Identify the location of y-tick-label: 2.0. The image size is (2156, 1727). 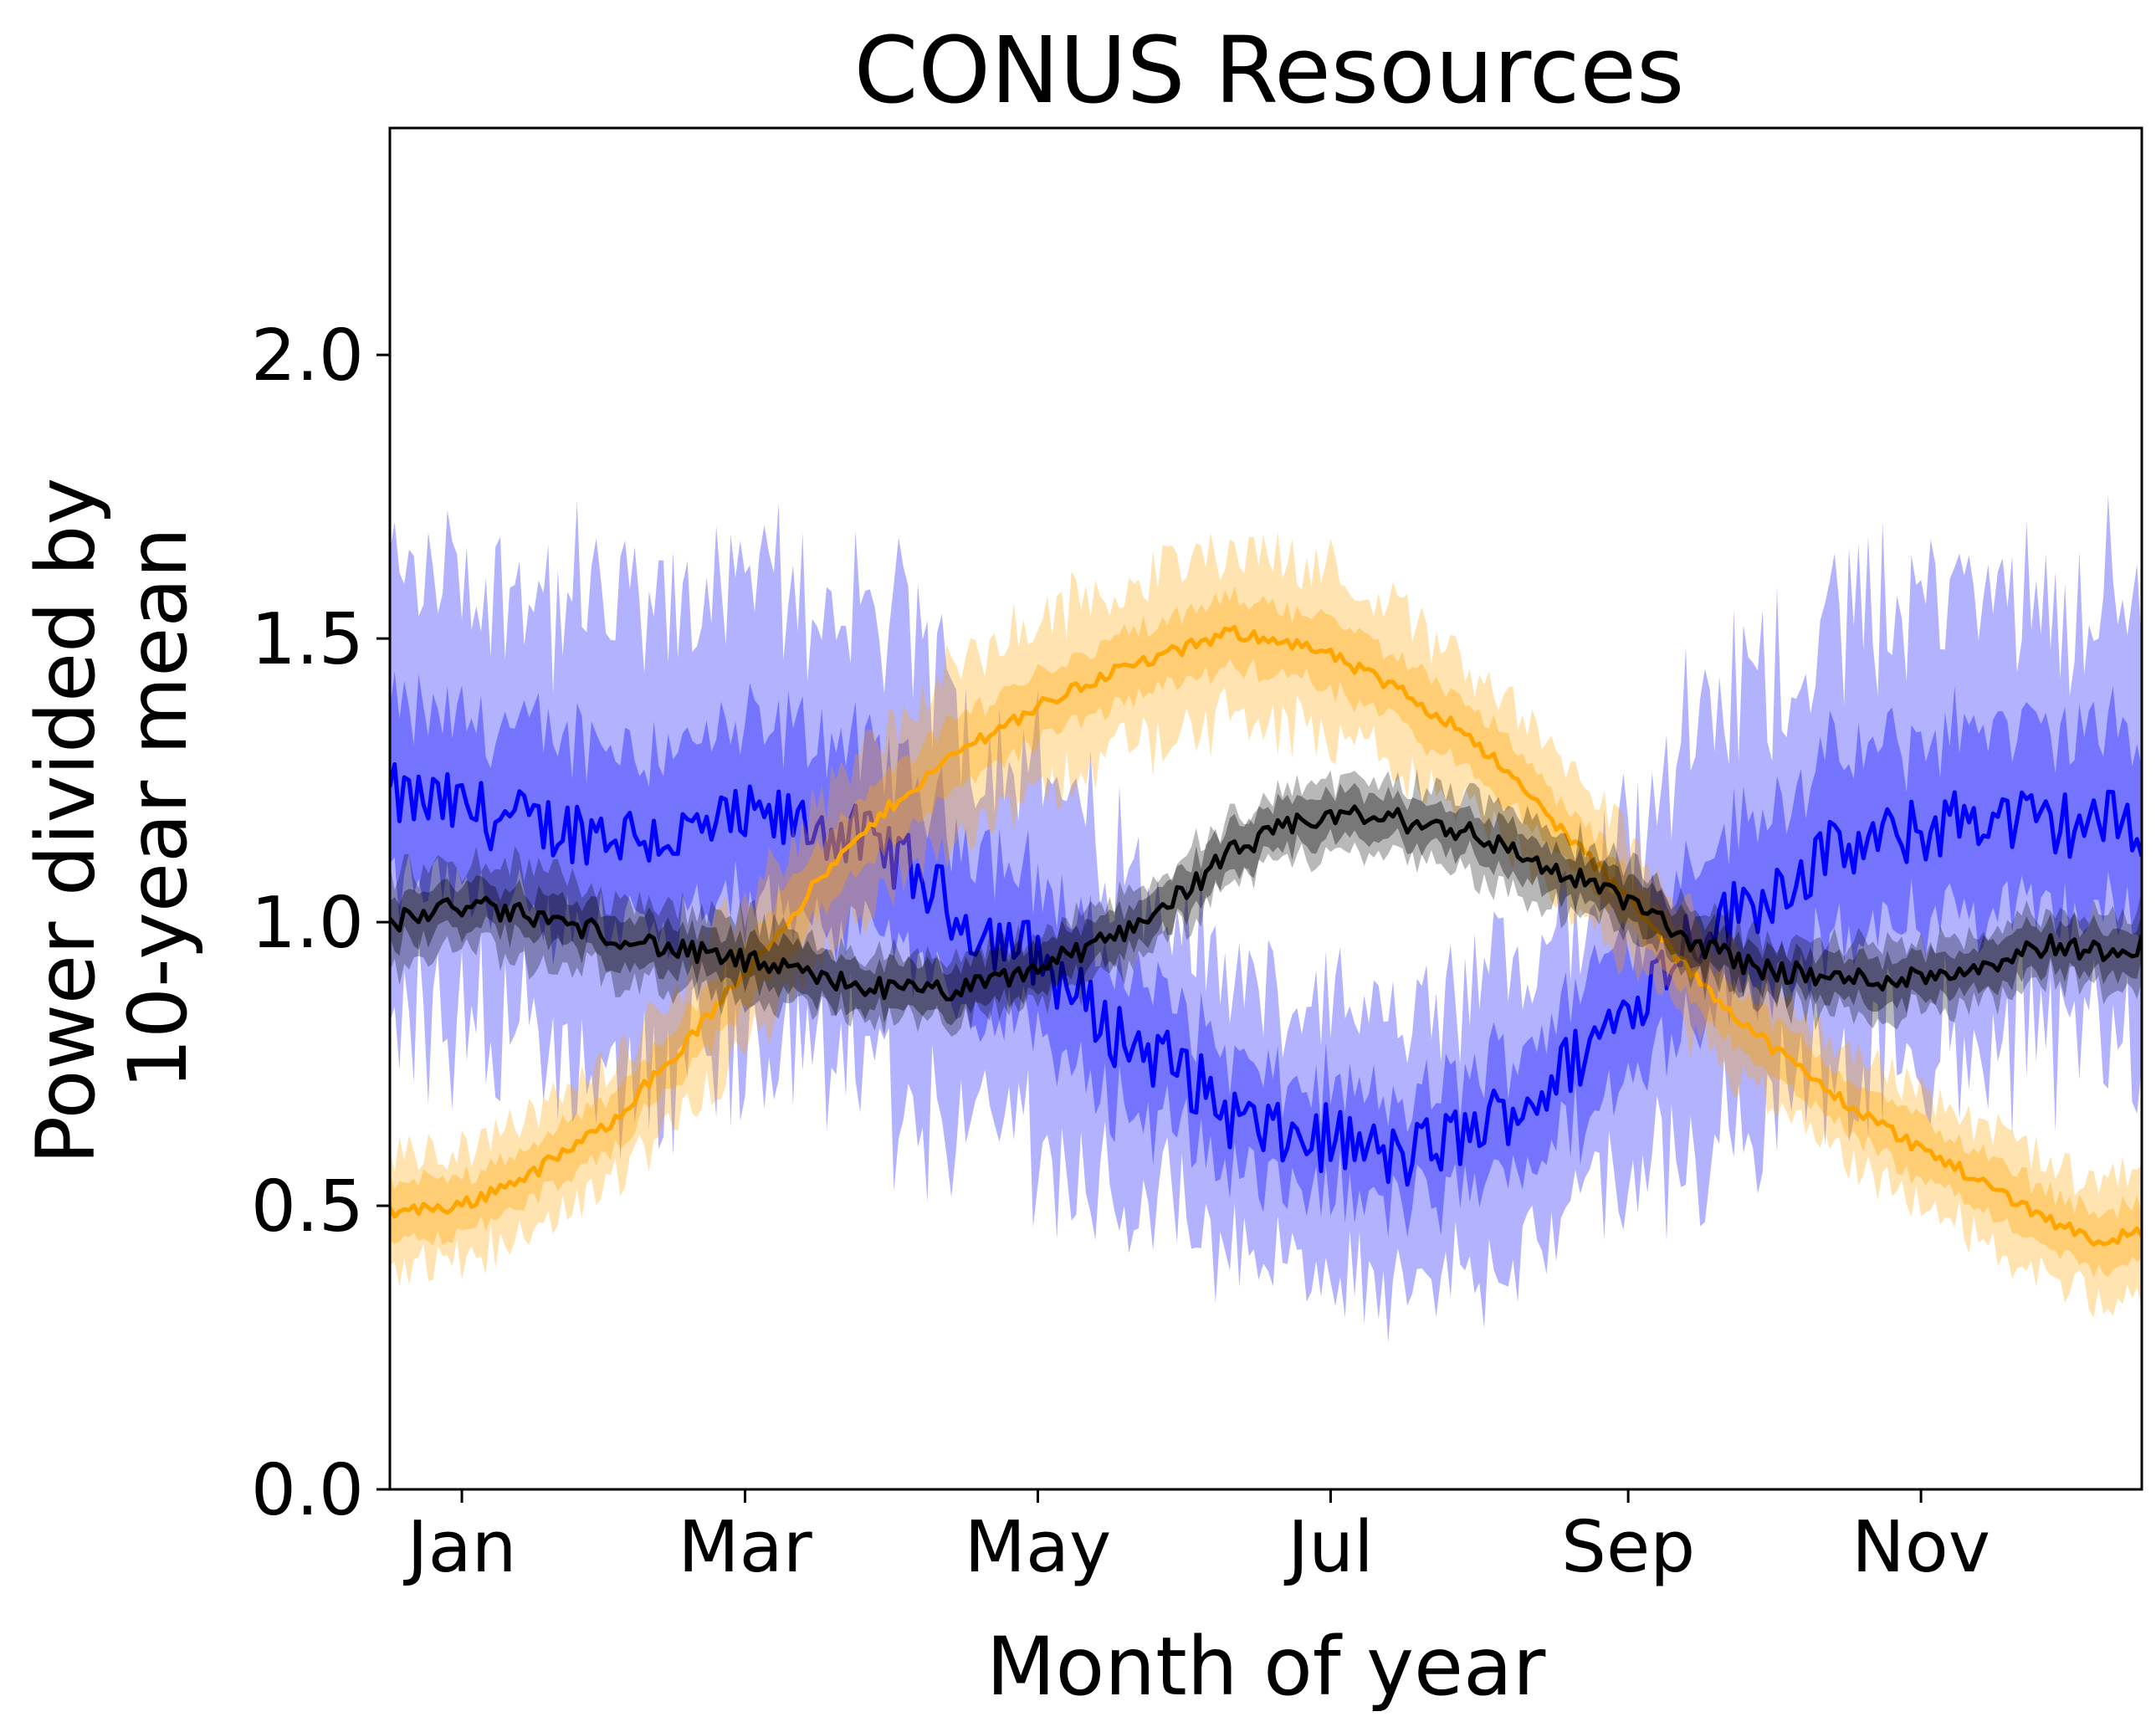
(307, 356).